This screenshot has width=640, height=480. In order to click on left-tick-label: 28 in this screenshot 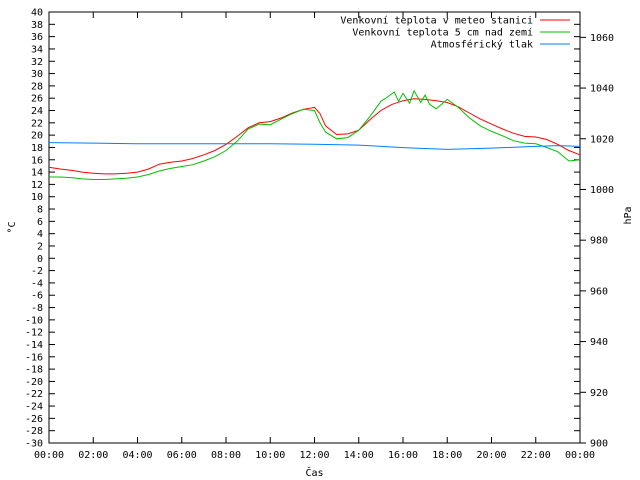, I will do `click(37, 86)`.